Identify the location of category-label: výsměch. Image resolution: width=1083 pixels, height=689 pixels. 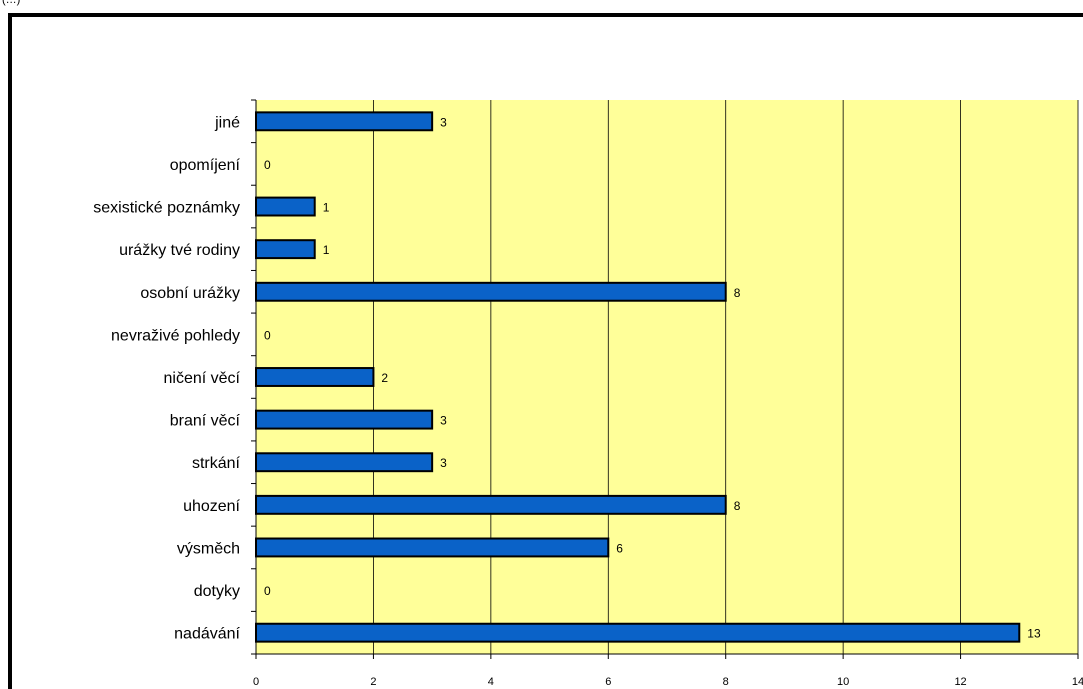
(208, 548).